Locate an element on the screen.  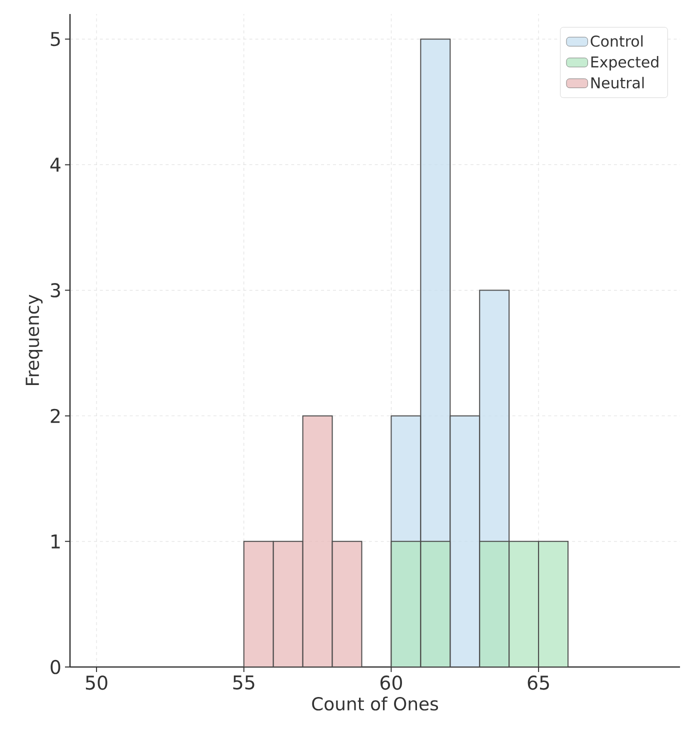
y-tick-label: 3 is located at coordinates (55, 290).